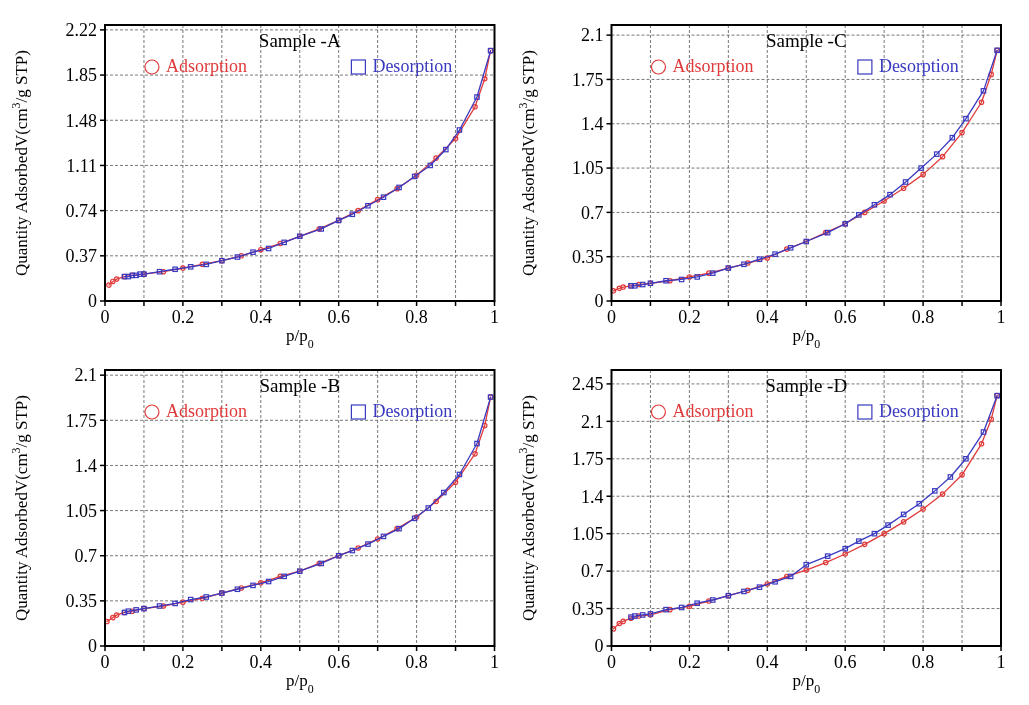 The width and height of the screenshot is (1029, 705). I want to click on y-tick-label: 1.11, so click(81, 165).